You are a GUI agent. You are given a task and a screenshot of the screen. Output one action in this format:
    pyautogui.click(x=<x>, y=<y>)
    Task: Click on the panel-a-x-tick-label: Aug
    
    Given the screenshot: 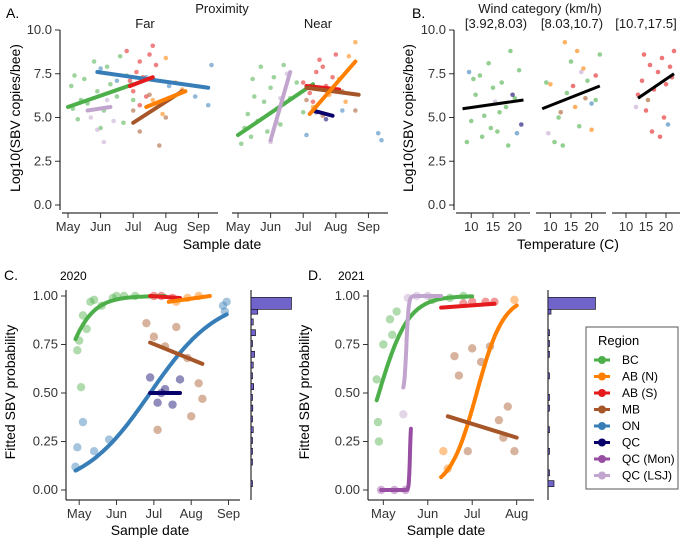 What is the action you would take?
    pyautogui.click(x=335, y=226)
    